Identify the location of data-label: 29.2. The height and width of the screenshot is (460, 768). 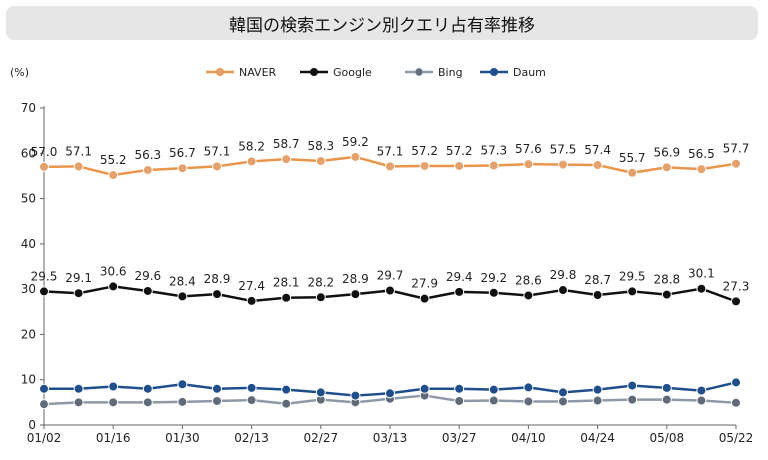
(493, 278).